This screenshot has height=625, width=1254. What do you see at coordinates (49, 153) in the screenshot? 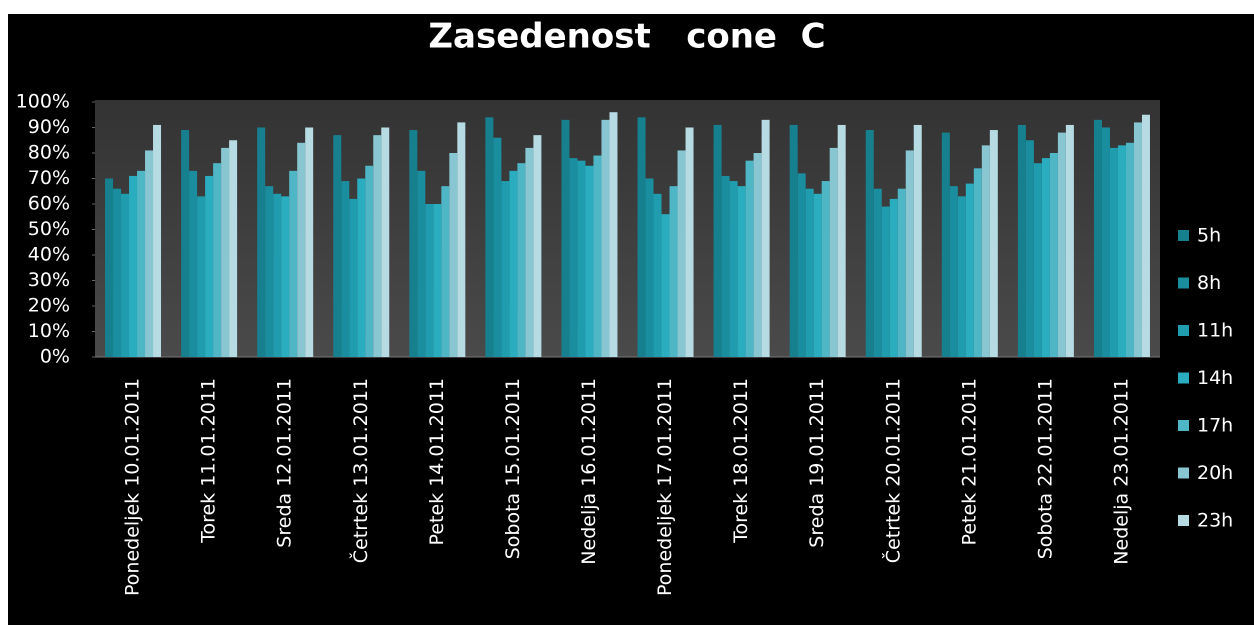
I see `y-tick-label: 80%` at bounding box center [49, 153].